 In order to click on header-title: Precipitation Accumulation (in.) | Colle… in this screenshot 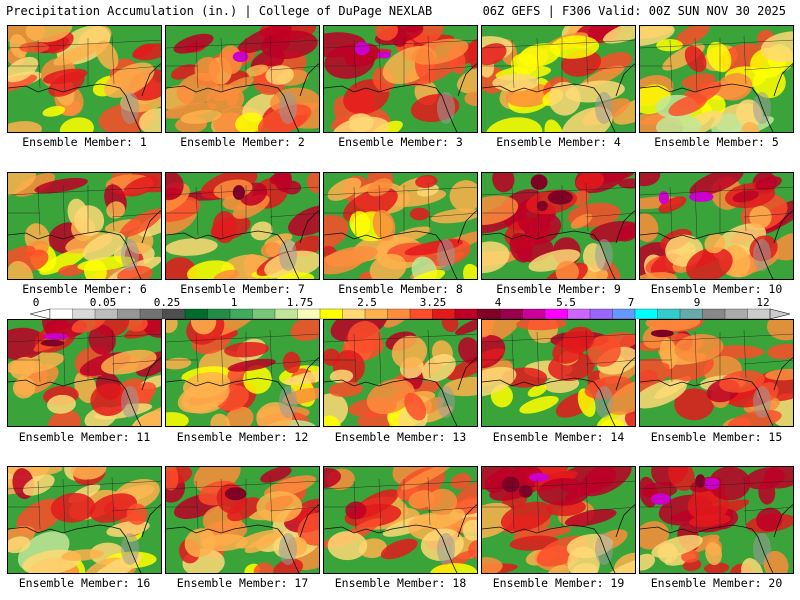, I will do `click(219, 11)`.